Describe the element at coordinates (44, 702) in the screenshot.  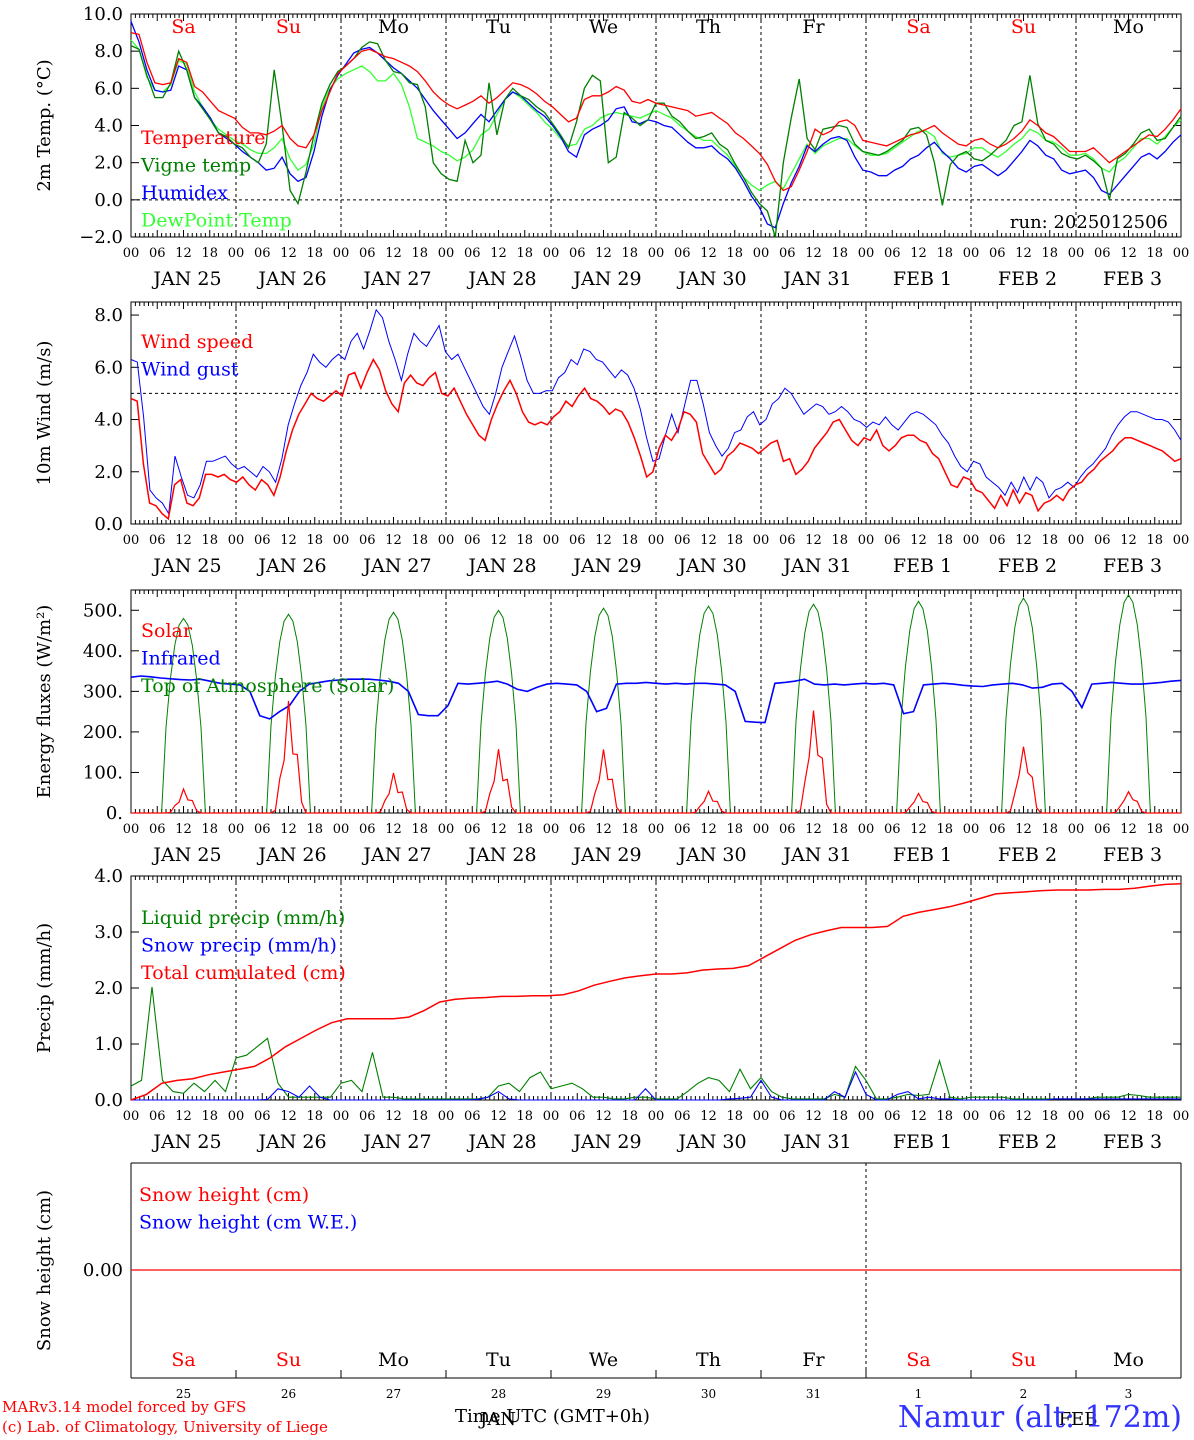
I see `y-axis-label: Energy fluxes (W/m²)` at that location.